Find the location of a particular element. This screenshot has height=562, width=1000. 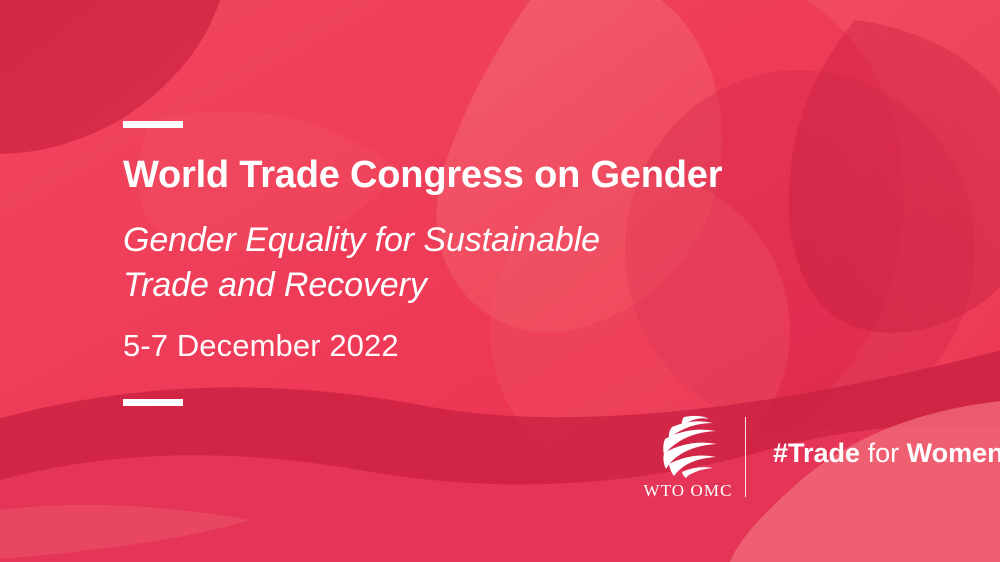

slogan-for: for is located at coordinates (883, 453).